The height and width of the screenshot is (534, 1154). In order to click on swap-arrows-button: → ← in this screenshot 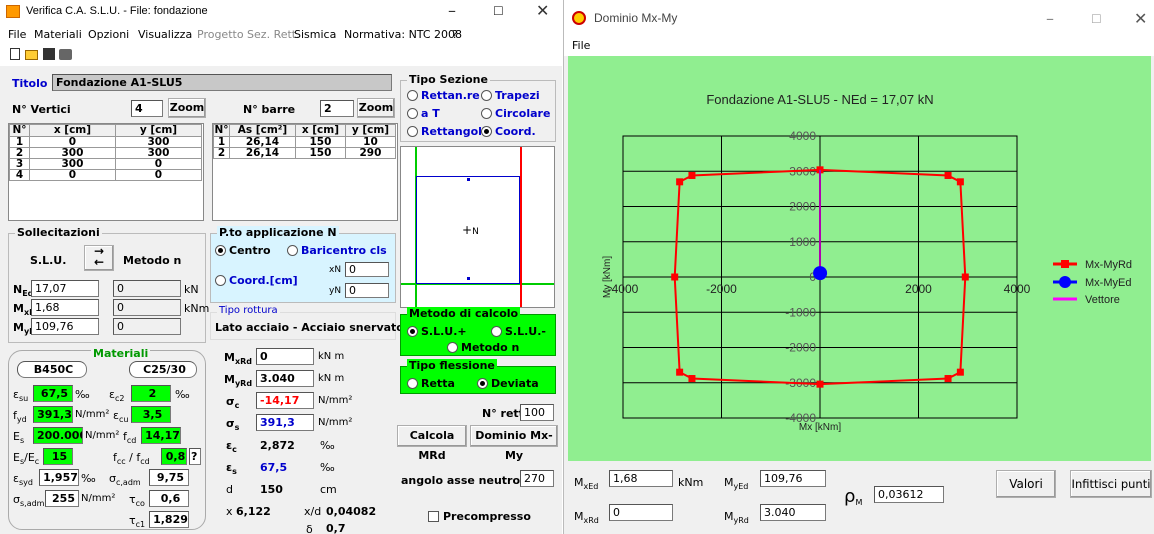, I will do `click(99, 258)`.